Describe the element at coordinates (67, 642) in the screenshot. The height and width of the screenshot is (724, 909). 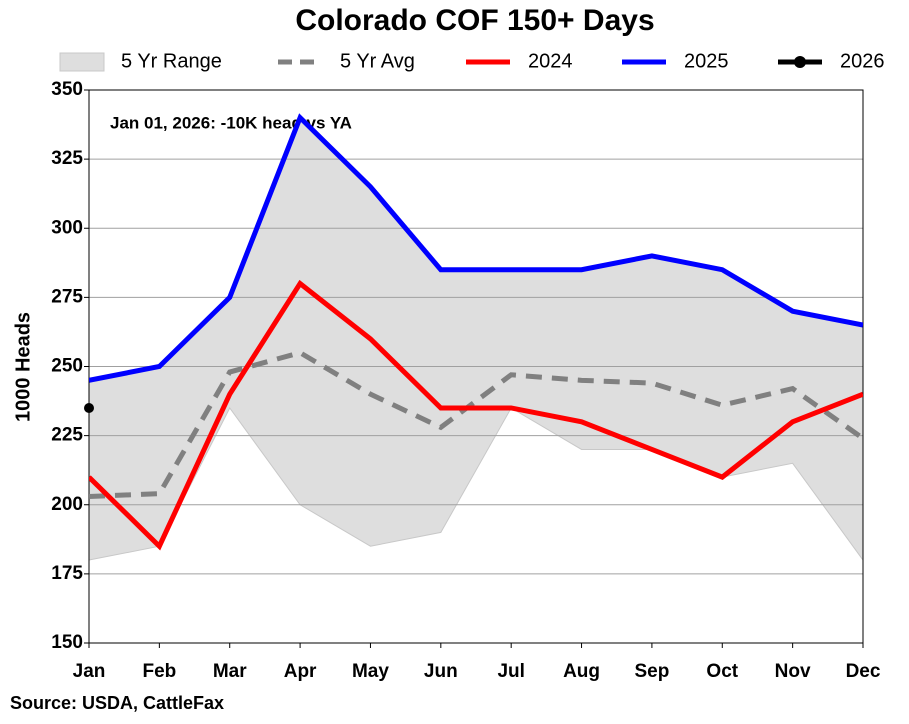
I see `y-tick-label: 150` at that location.